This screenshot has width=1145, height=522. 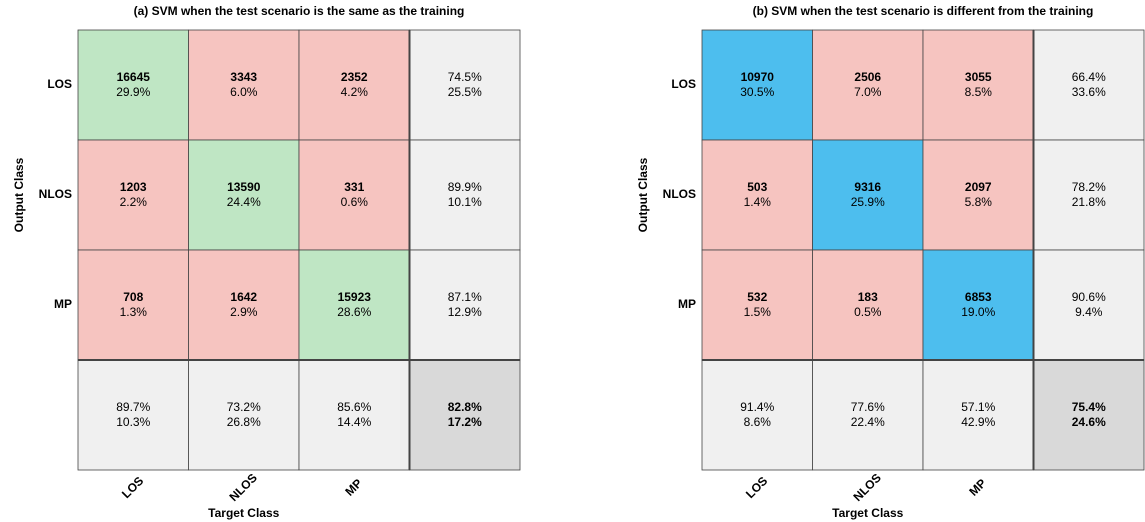 I want to click on cell-percent: 19.0%, so click(x=978, y=312).